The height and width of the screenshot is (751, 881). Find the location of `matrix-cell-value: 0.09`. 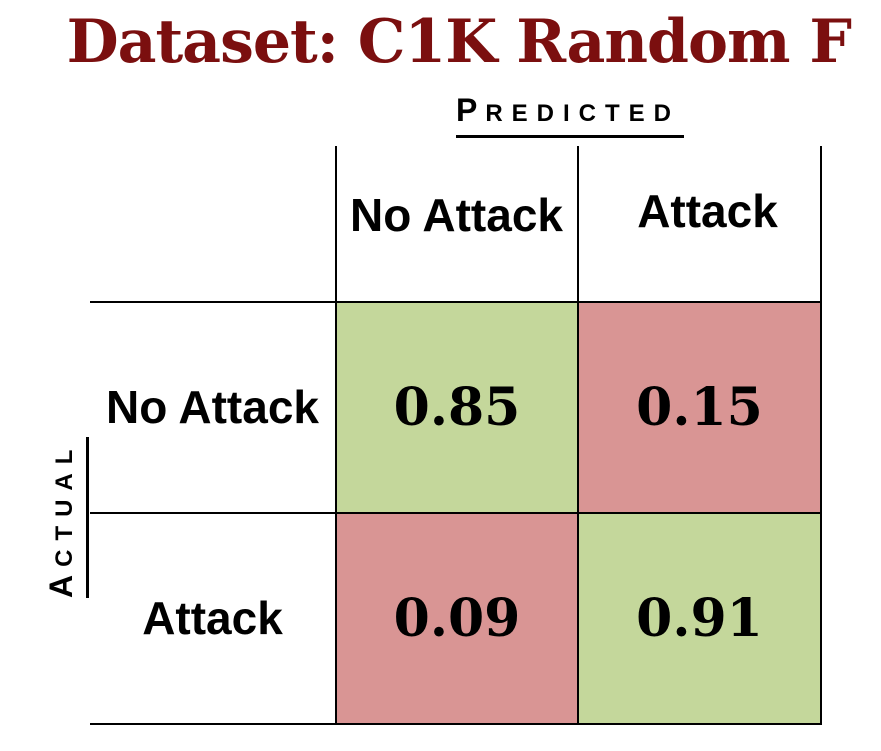

matrix-cell-value: 0.09 is located at coordinates (457, 618).